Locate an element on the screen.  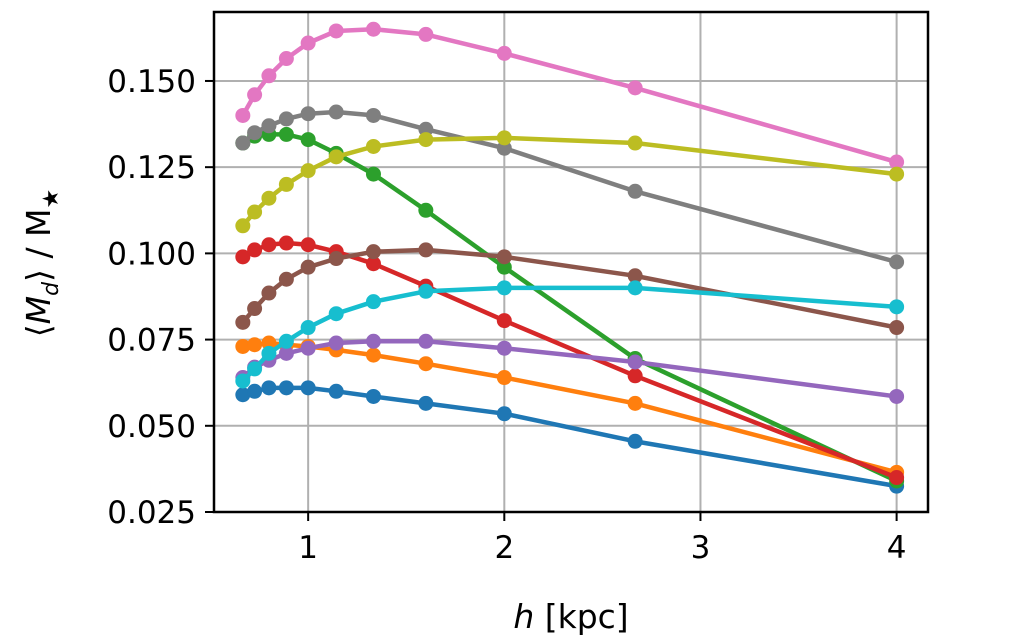
x-tick-label: 3 is located at coordinates (701, 548).